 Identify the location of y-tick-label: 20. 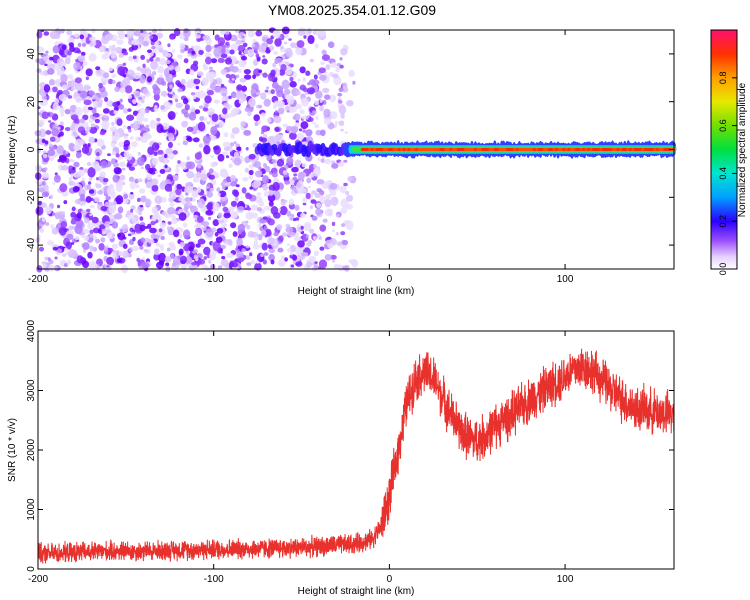
(31, 102).